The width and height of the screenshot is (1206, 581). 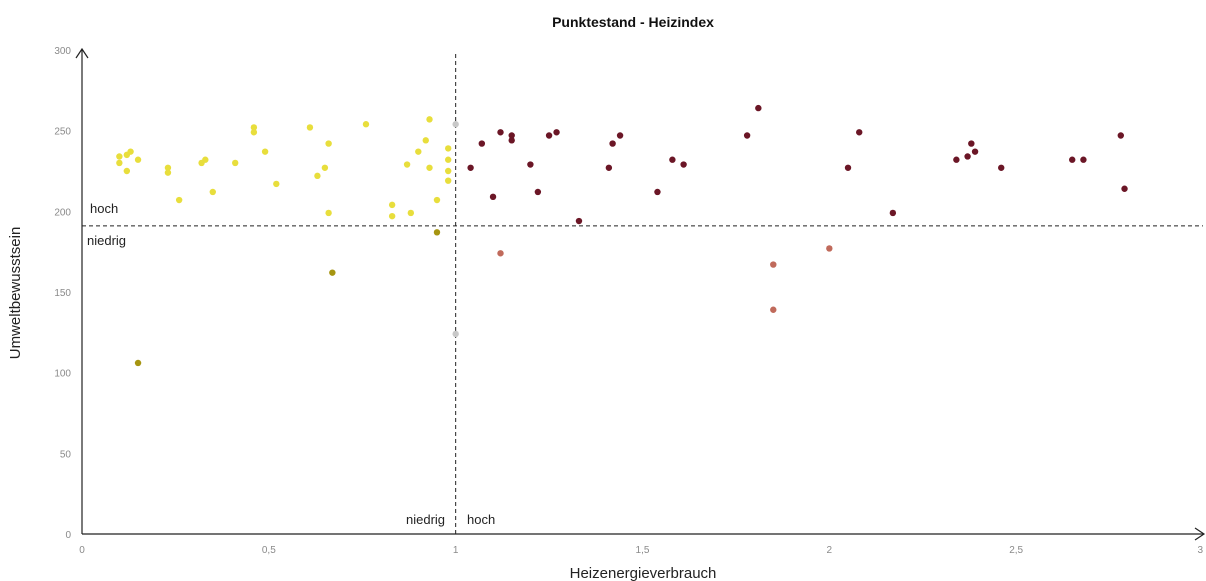 I want to click on x-low-label: niedrig, so click(x=425, y=519).